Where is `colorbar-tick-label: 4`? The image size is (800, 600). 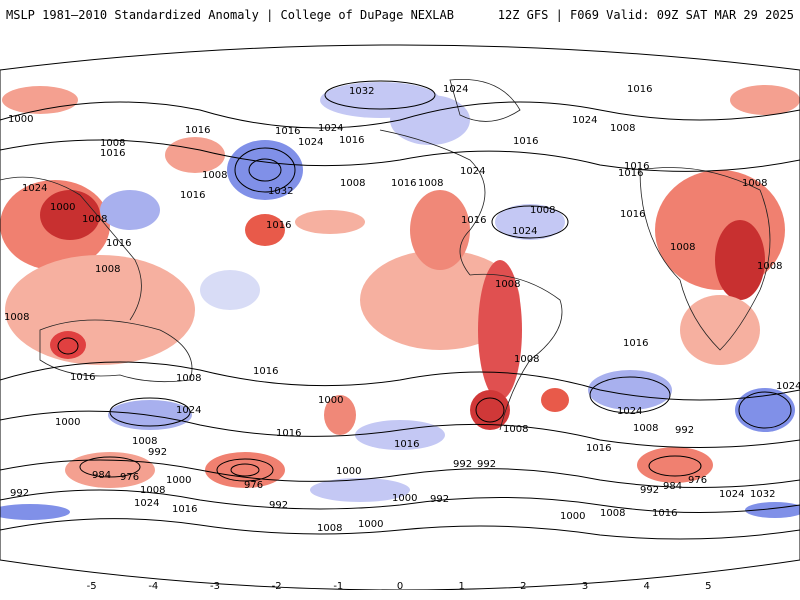
colorbar-tick-label: 4 is located at coordinates (646, 585).